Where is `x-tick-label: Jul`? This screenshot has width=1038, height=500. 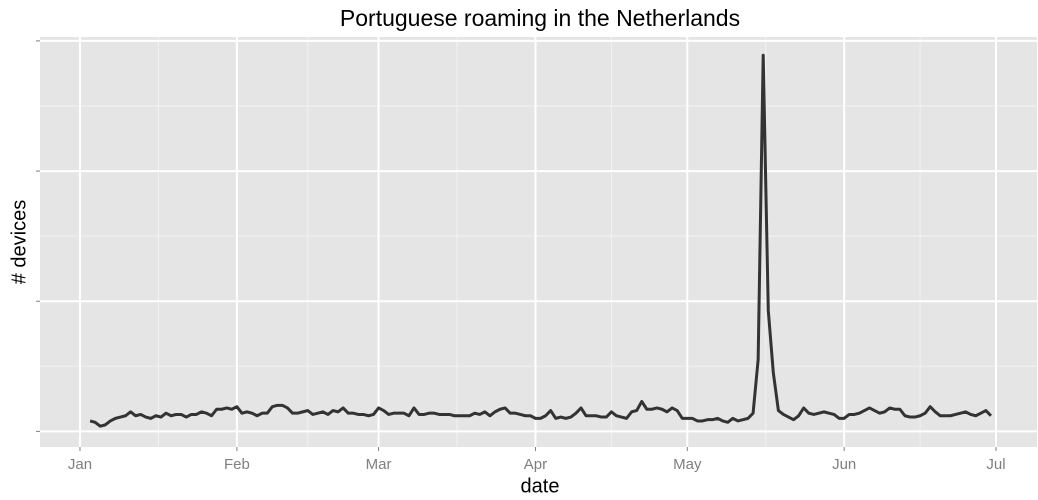
x-tick-label: Jul is located at coordinates (995, 464).